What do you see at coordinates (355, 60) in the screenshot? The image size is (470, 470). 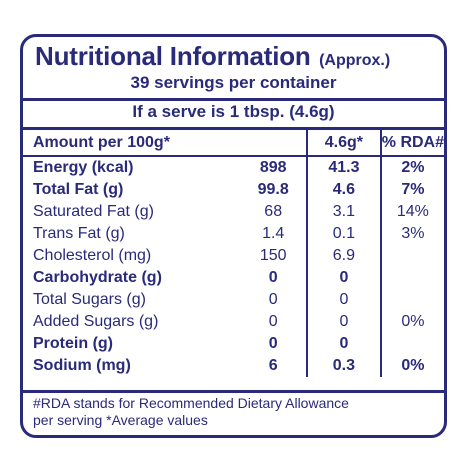 I see `title-approx: (Approx.)` at bounding box center [355, 60].